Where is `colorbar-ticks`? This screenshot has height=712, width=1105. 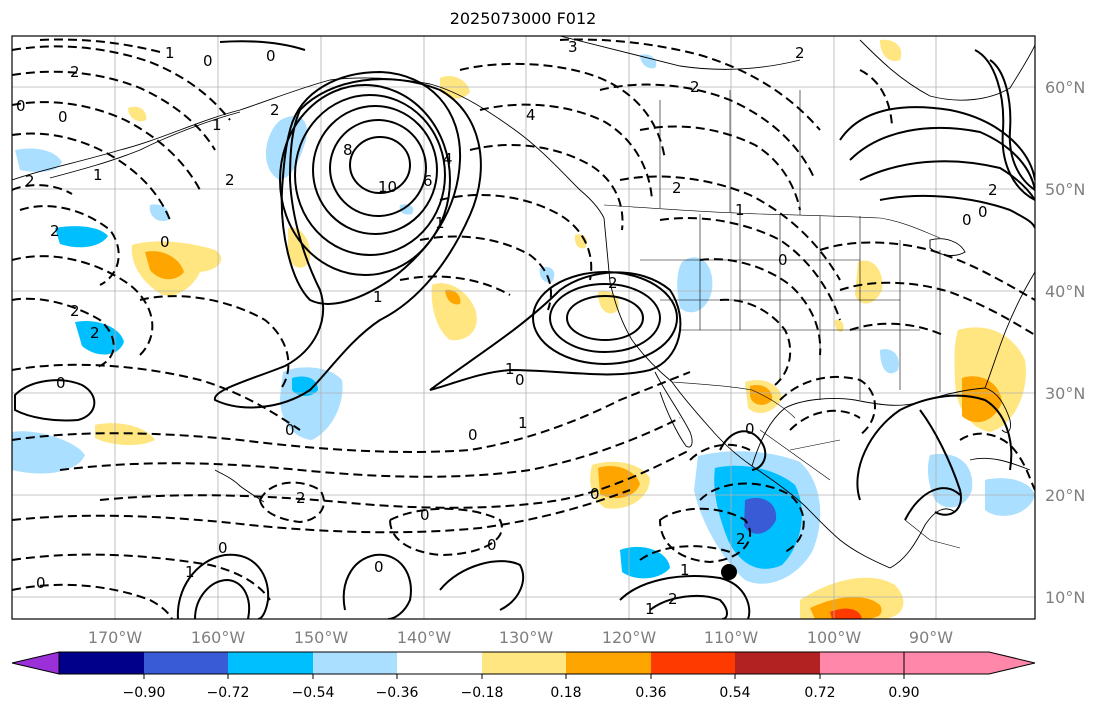 colorbar-ticks is located at coordinates (524, 676).